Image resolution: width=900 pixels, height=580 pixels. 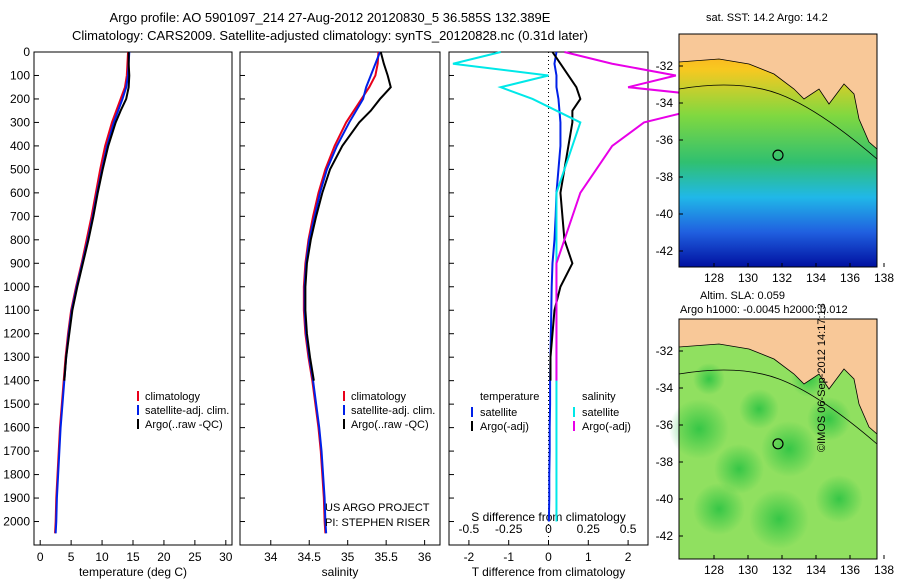 I want to click on x-tick-label: 15, so click(x=133, y=557).